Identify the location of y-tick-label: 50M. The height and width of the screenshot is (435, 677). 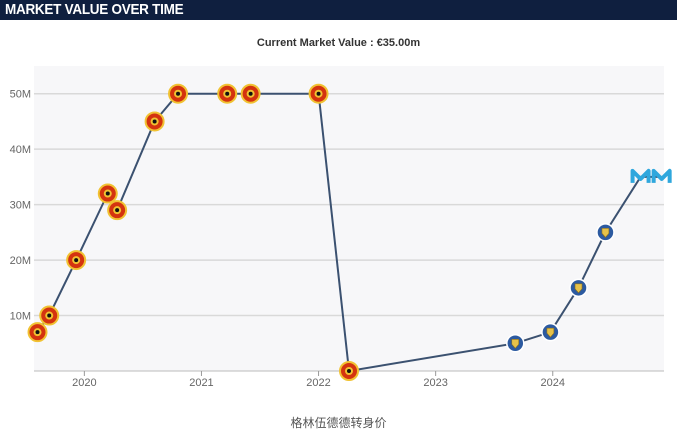
(20, 95).